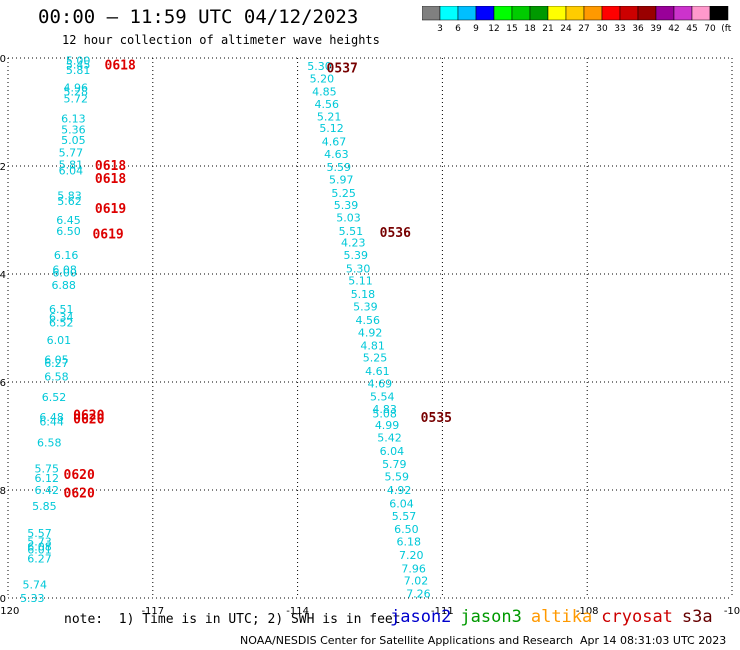 The height and width of the screenshot is (650, 740). I want to click on x-tick-label: -108, so click(587, 611).